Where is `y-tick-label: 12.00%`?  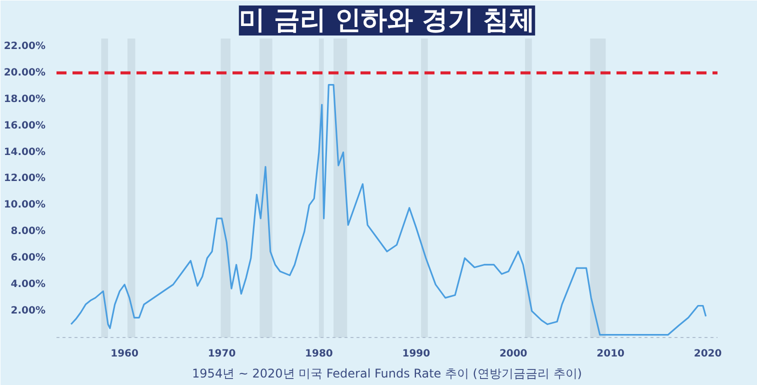 y-tick-label: 12.00% is located at coordinates (25, 178).